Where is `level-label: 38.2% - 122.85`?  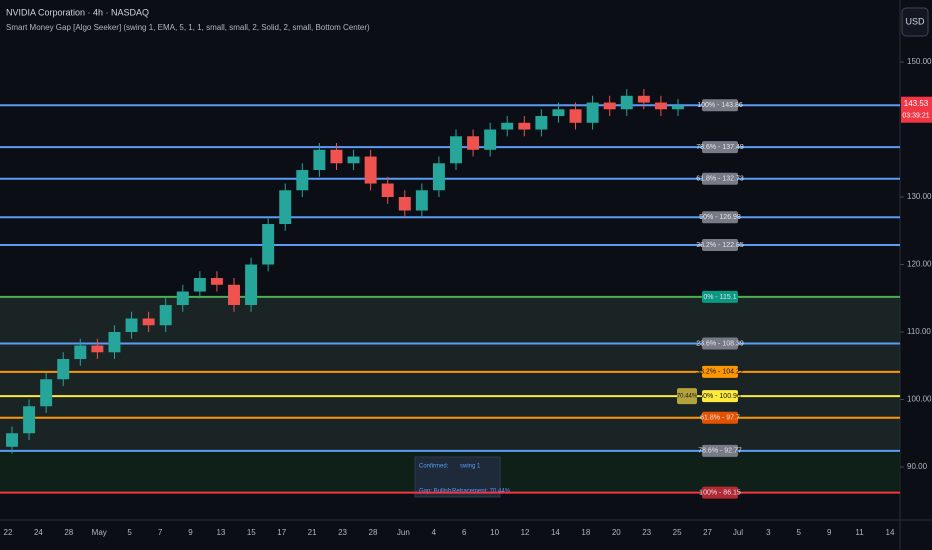 level-label: 38.2% - 122.85 is located at coordinates (720, 245).